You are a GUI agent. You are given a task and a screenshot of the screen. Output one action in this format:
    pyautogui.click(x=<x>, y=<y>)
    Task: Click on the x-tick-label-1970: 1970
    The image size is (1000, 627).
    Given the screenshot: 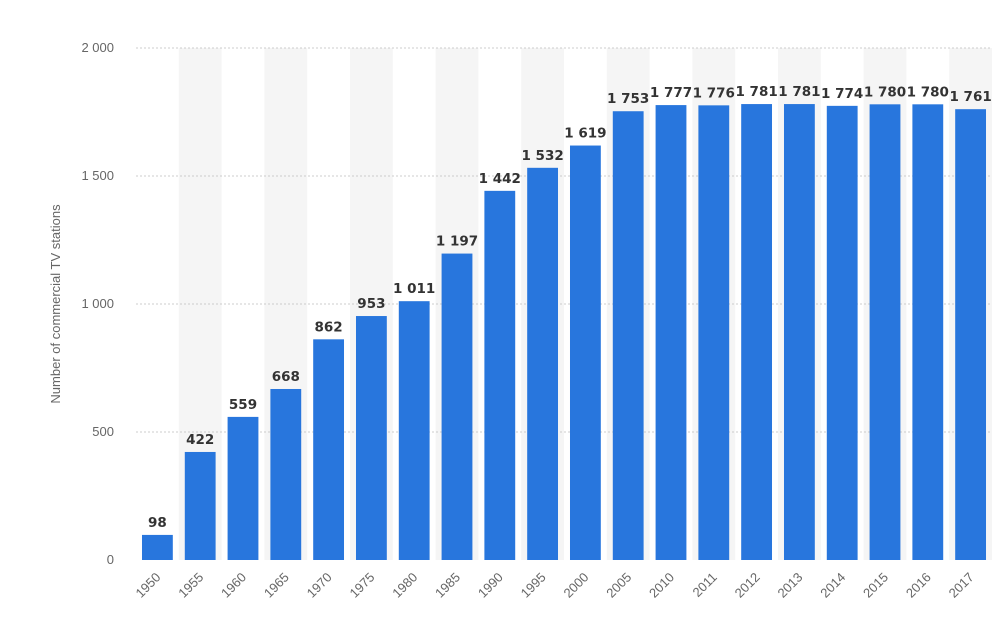 What is the action you would take?
    pyautogui.click(x=319, y=585)
    